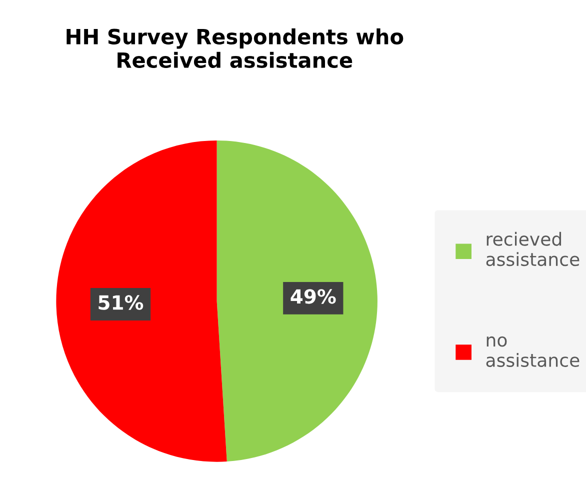 The image size is (586, 502). I want to click on legend-label: recieved assistance, so click(533, 249).